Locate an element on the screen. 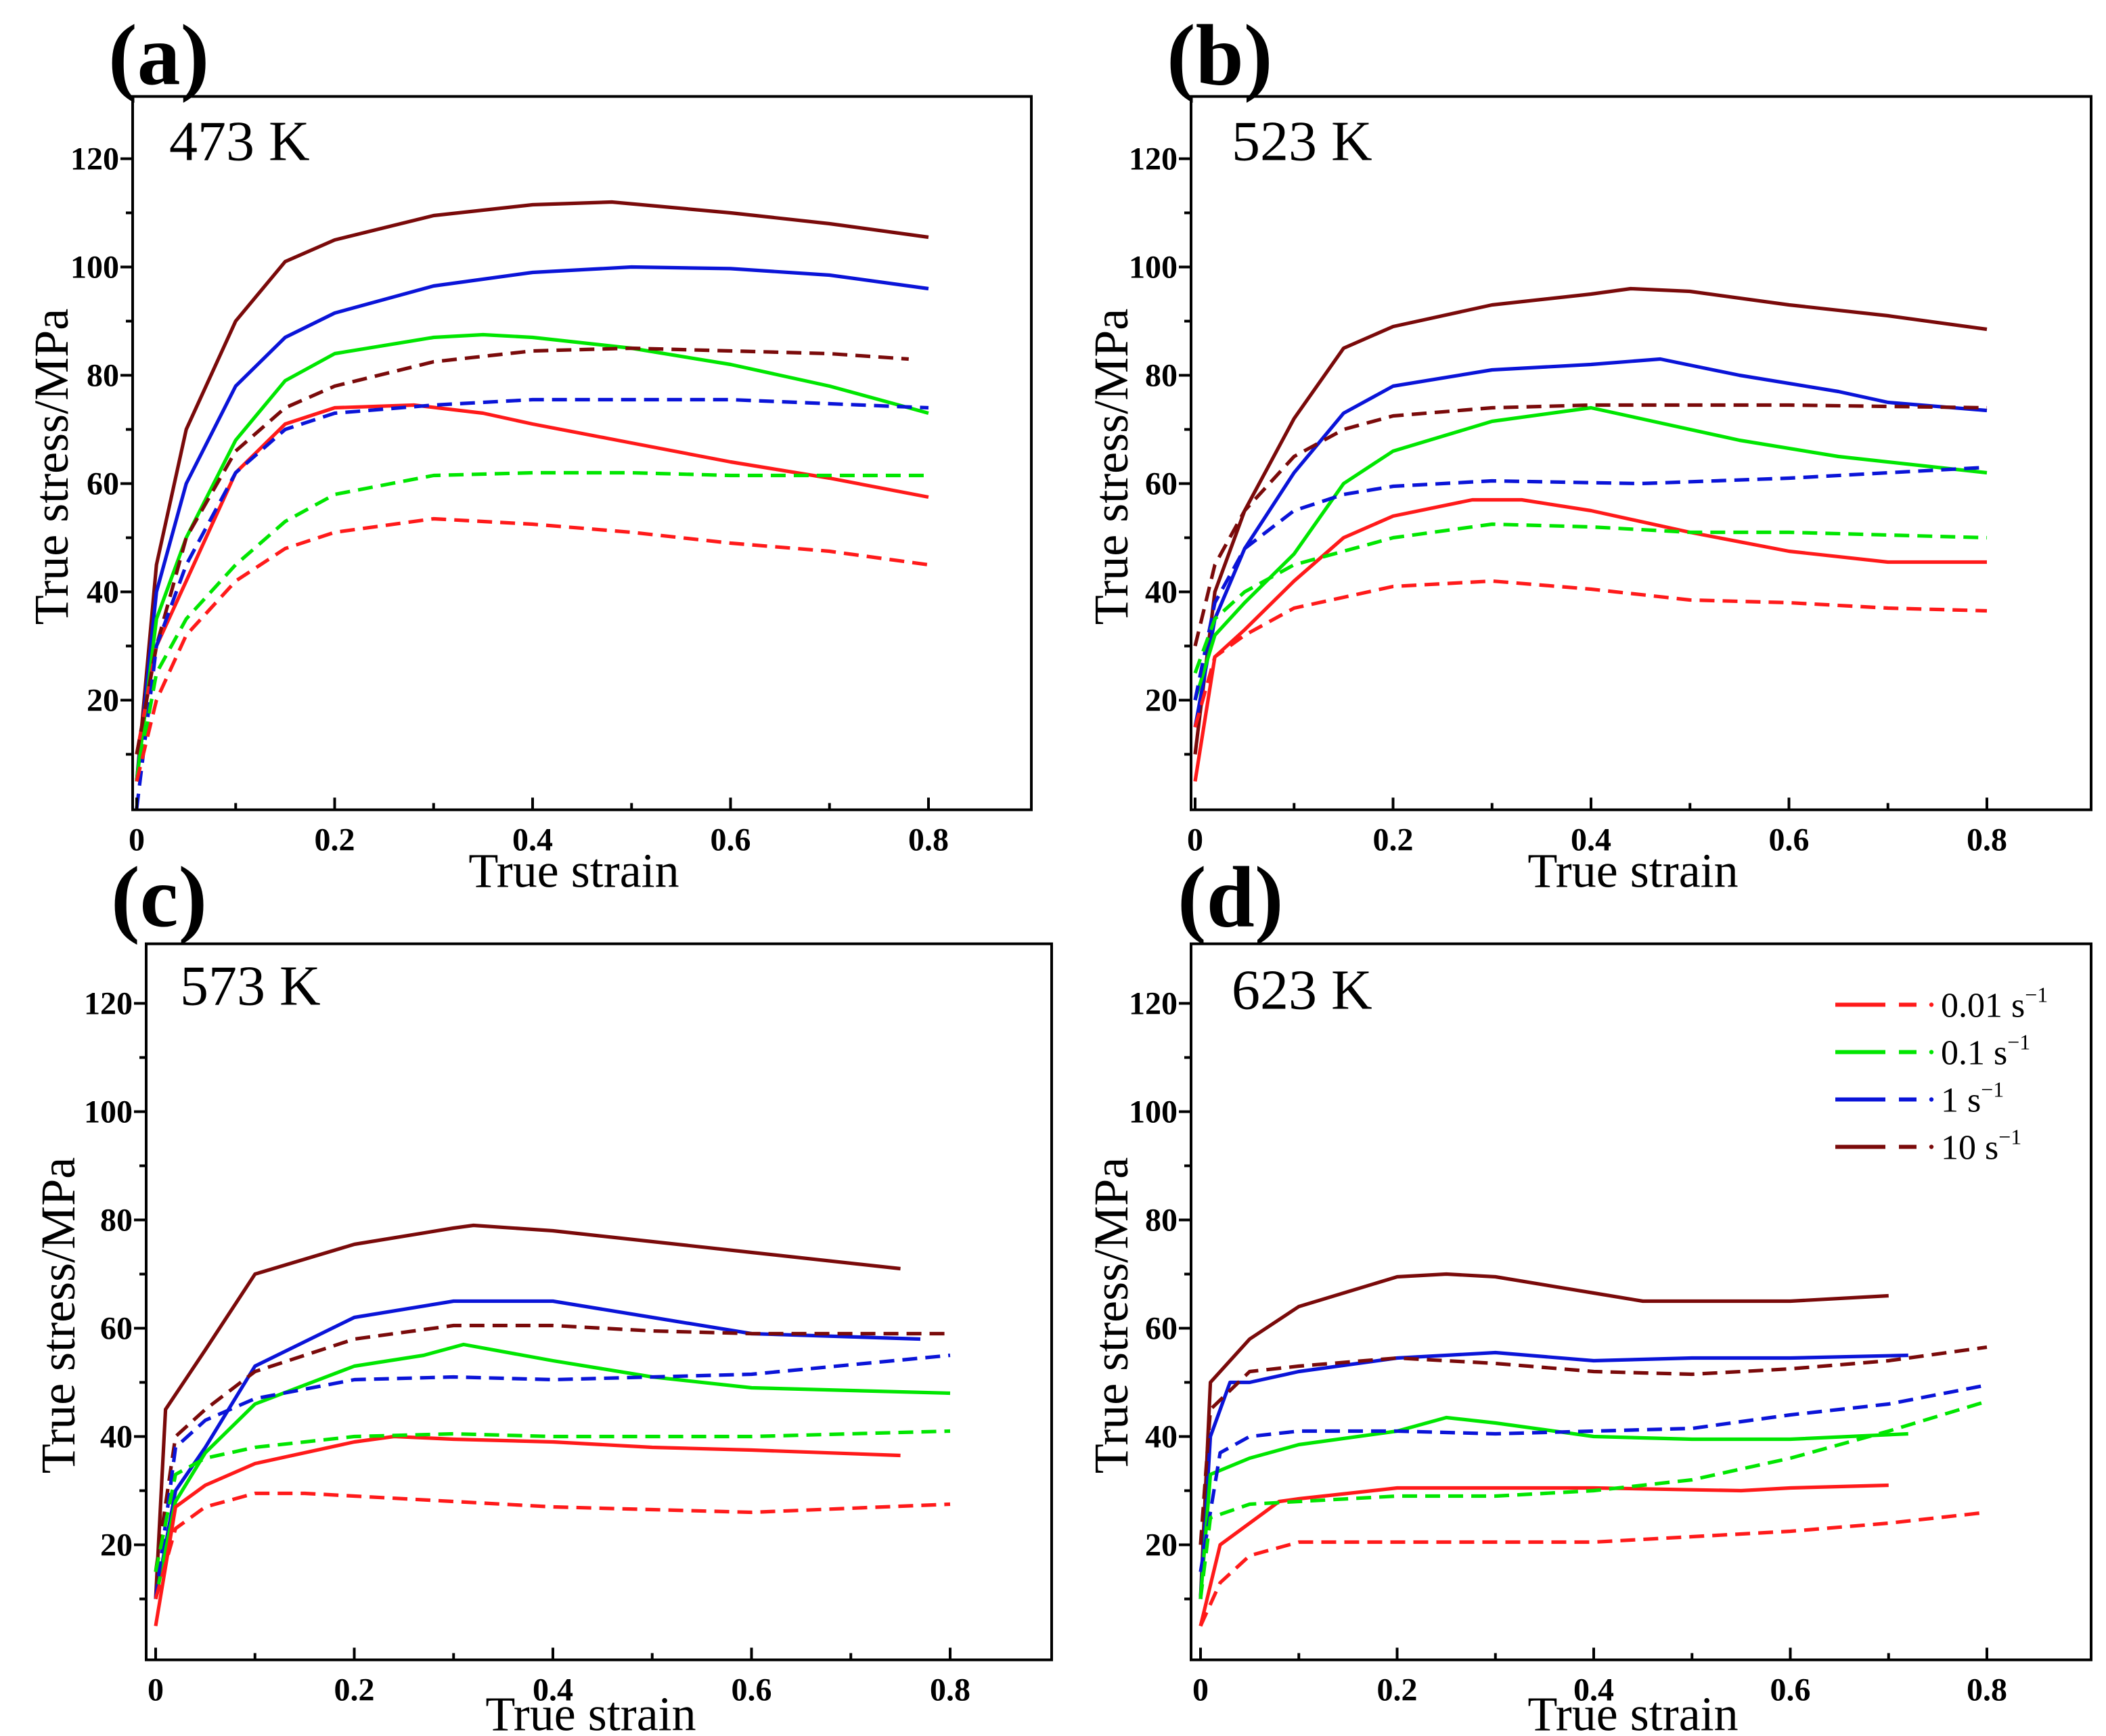  temperature-label: 623 K is located at coordinates (1302, 990).